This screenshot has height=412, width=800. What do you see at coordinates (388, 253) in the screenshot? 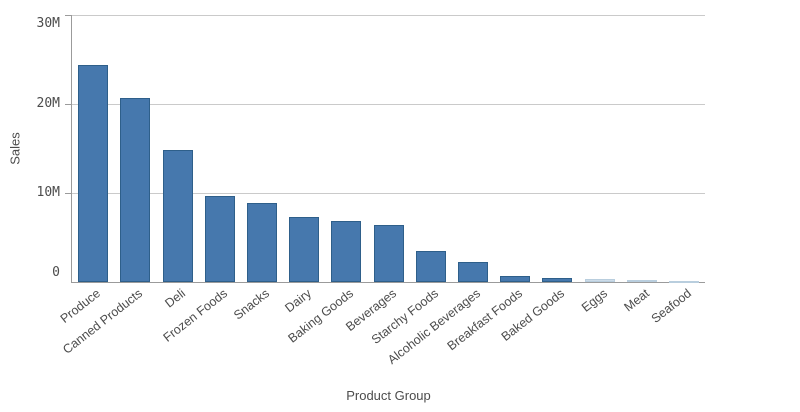
I see `bar-beverages` at bounding box center [388, 253].